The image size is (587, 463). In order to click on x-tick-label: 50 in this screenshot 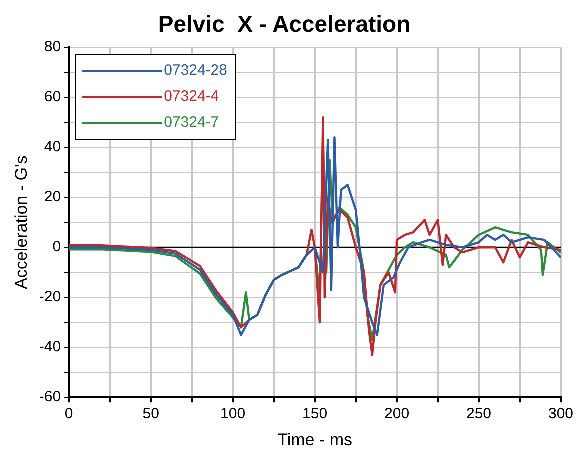, I will do `click(151, 414)`.